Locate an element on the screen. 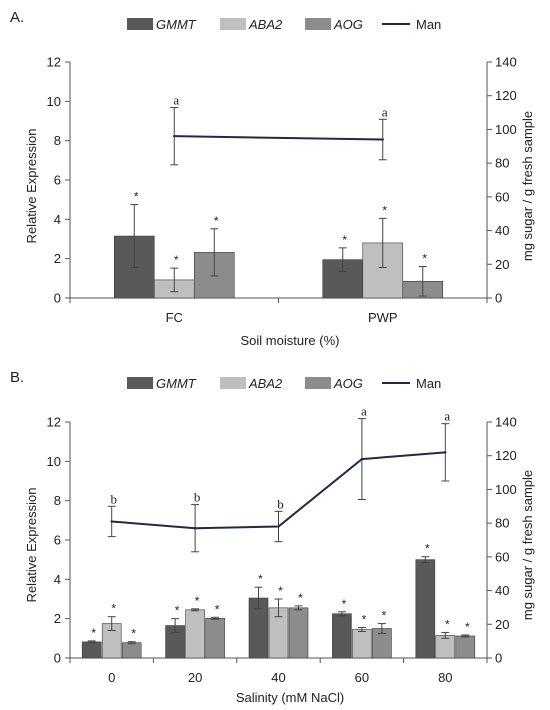 The image size is (550, 710). panel-a-legend: GMMT ABA2 AOG Man is located at coordinates (284, 24).